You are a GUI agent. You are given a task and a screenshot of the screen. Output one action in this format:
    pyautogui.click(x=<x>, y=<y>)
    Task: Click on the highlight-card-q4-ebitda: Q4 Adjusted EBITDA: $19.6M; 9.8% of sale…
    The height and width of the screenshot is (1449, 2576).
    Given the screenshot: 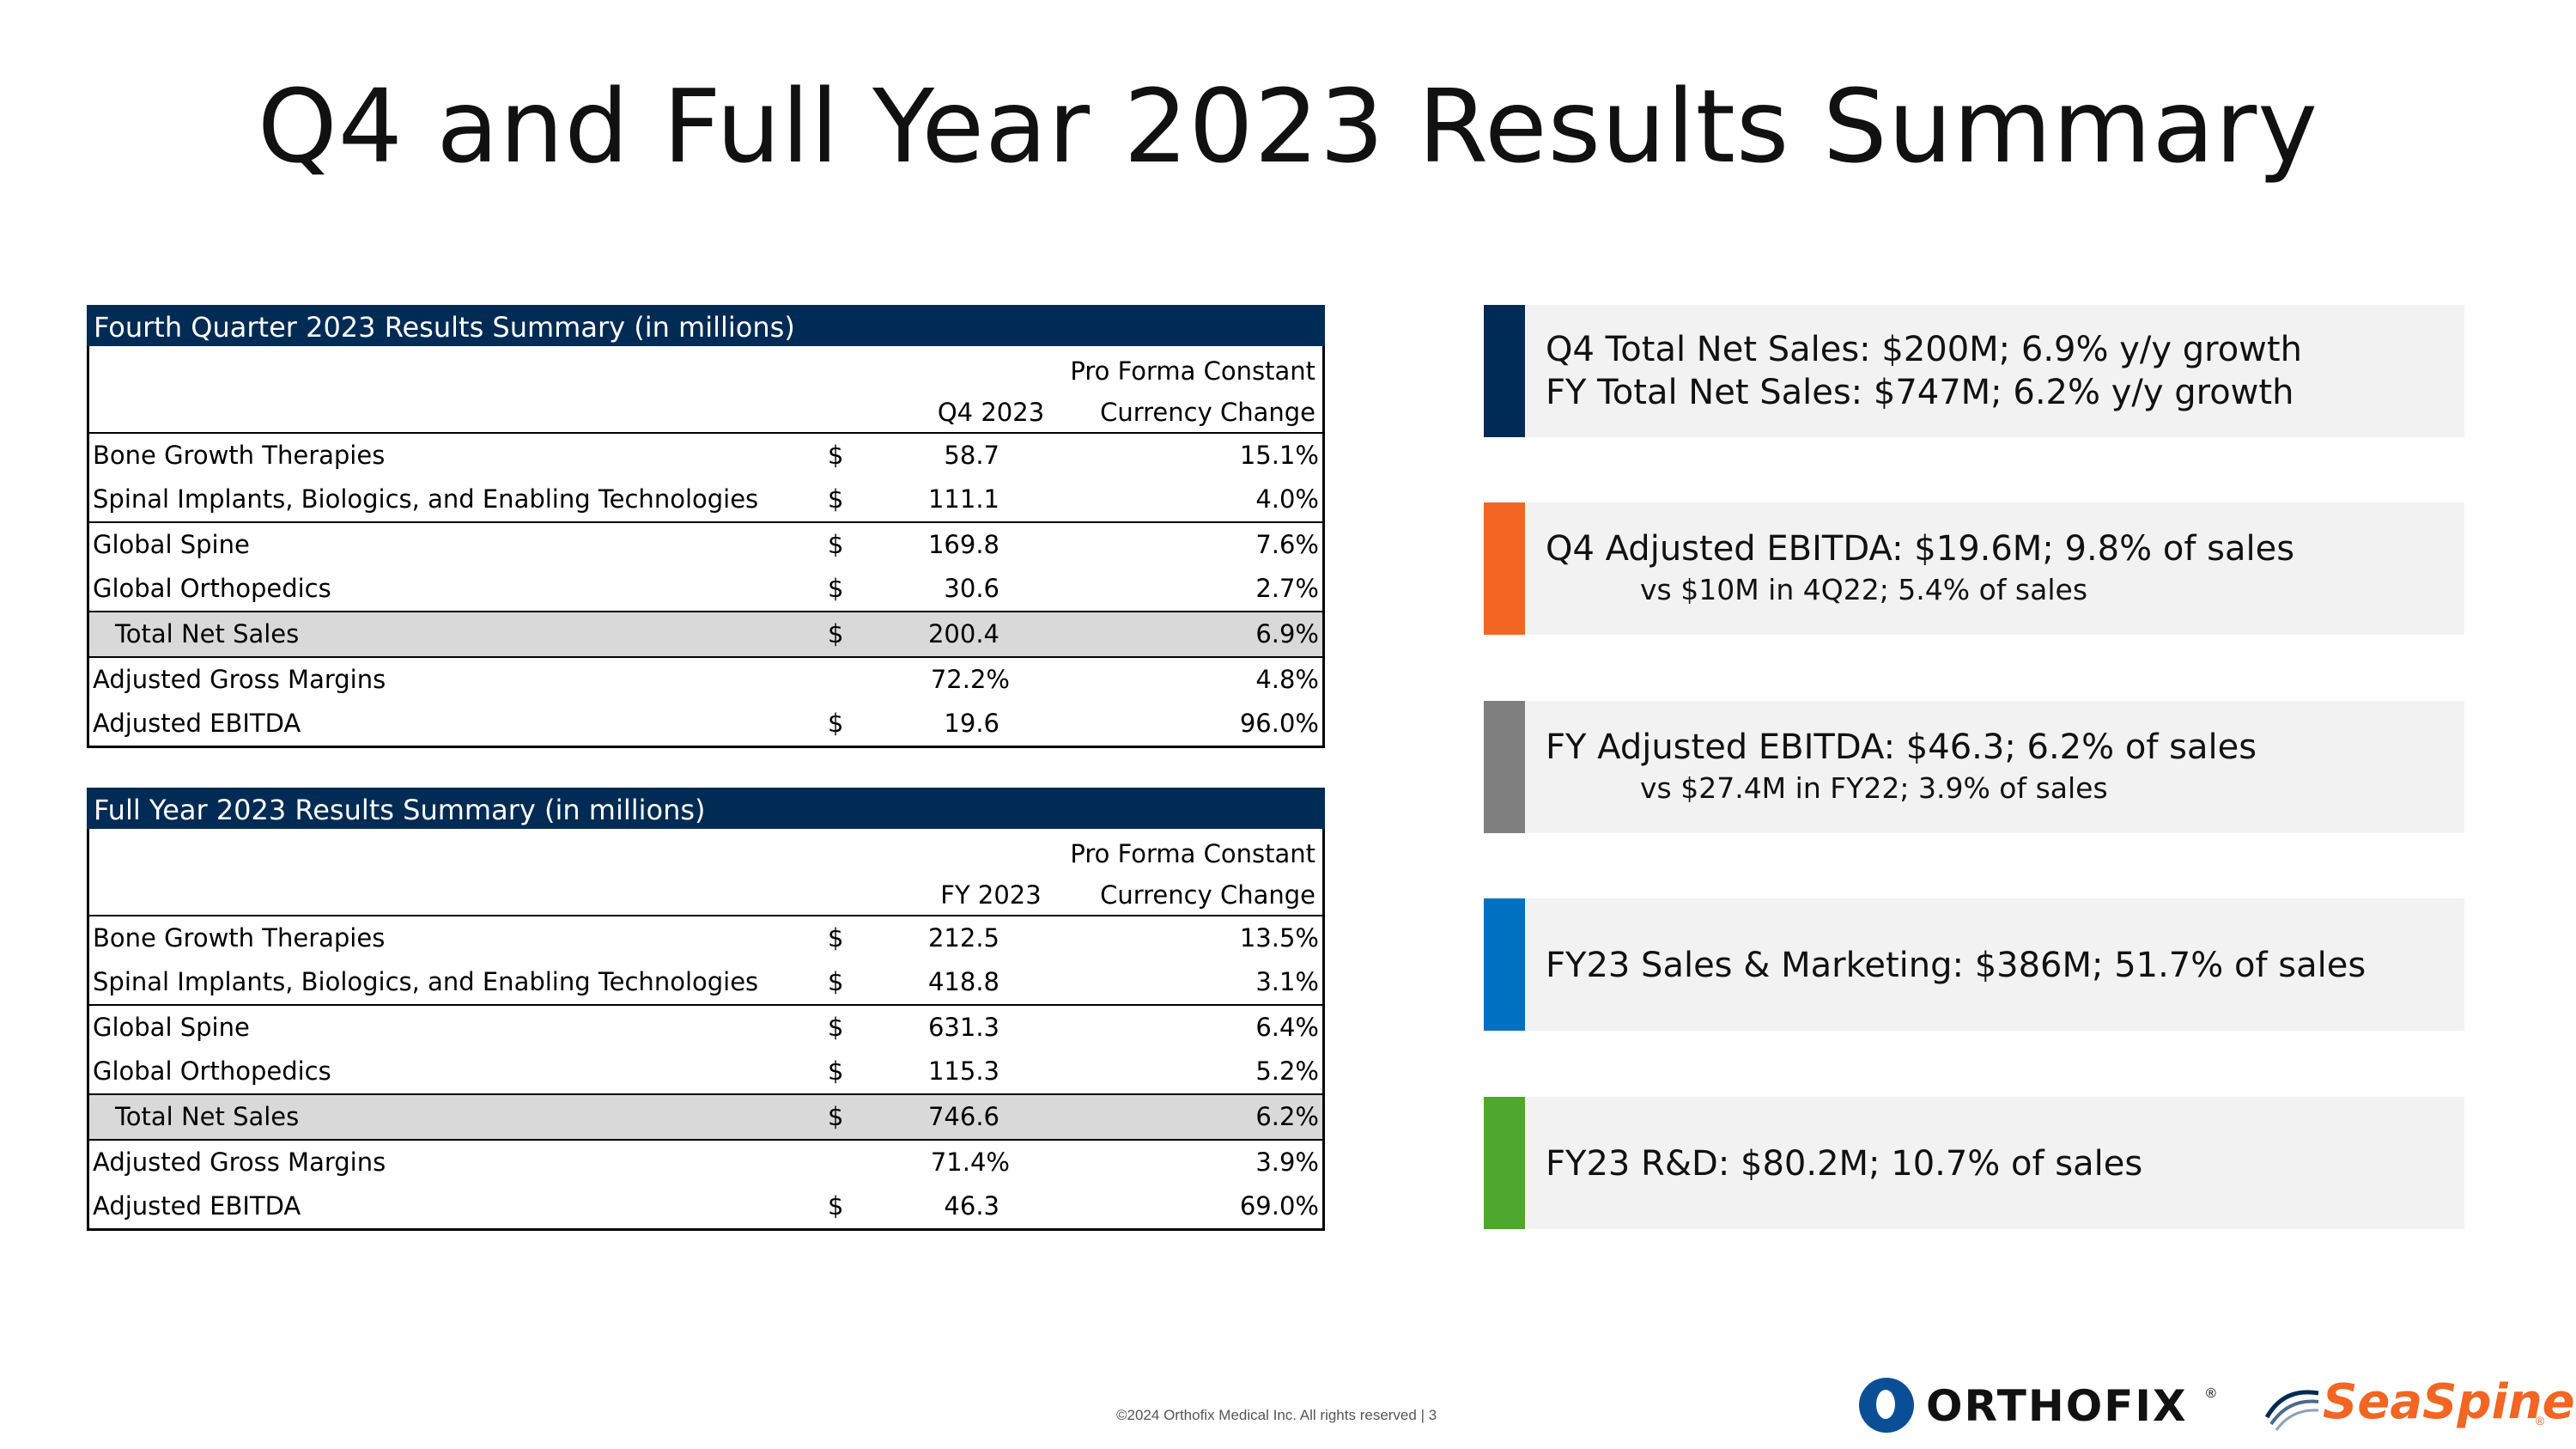 What is the action you would take?
    pyautogui.click(x=1974, y=568)
    